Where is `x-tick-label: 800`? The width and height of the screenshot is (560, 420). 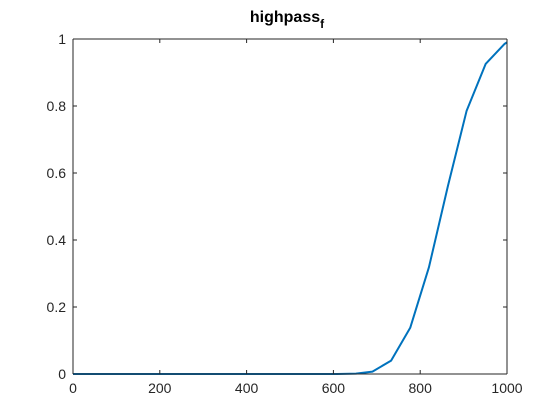 x-tick-label: 800 is located at coordinates (421, 388).